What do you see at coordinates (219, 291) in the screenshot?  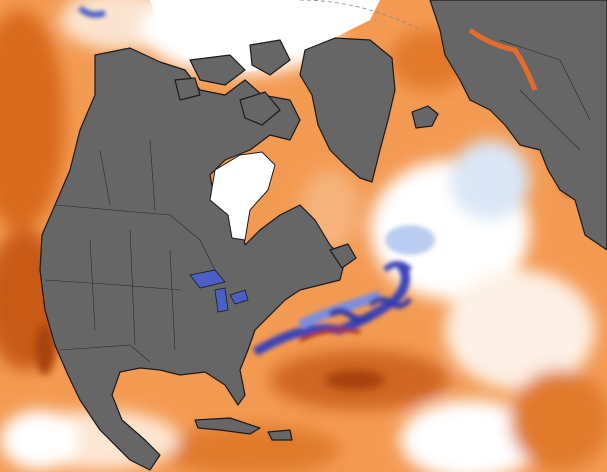 I see `great-lakes` at bounding box center [219, 291].